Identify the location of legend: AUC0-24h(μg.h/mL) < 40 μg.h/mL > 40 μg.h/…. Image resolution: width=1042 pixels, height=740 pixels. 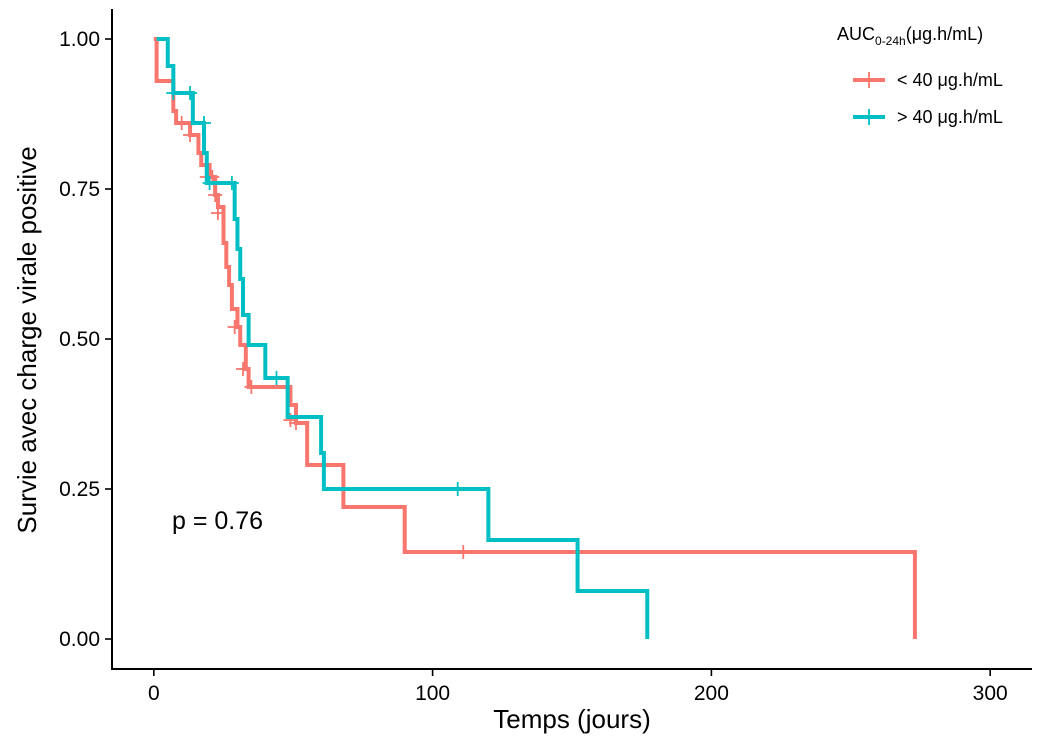
(920, 75).